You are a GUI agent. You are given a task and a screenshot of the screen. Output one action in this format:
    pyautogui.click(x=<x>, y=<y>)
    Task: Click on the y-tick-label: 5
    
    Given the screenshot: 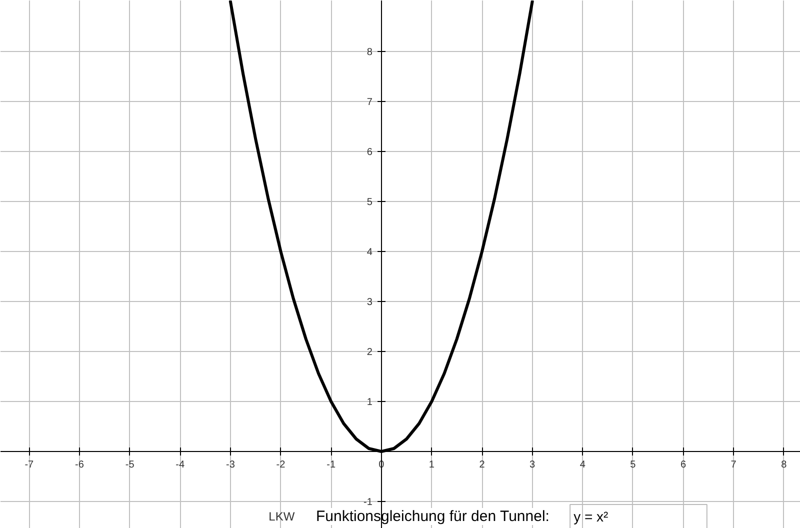 What is the action you would take?
    pyautogui.click(x=369, y=202)
    